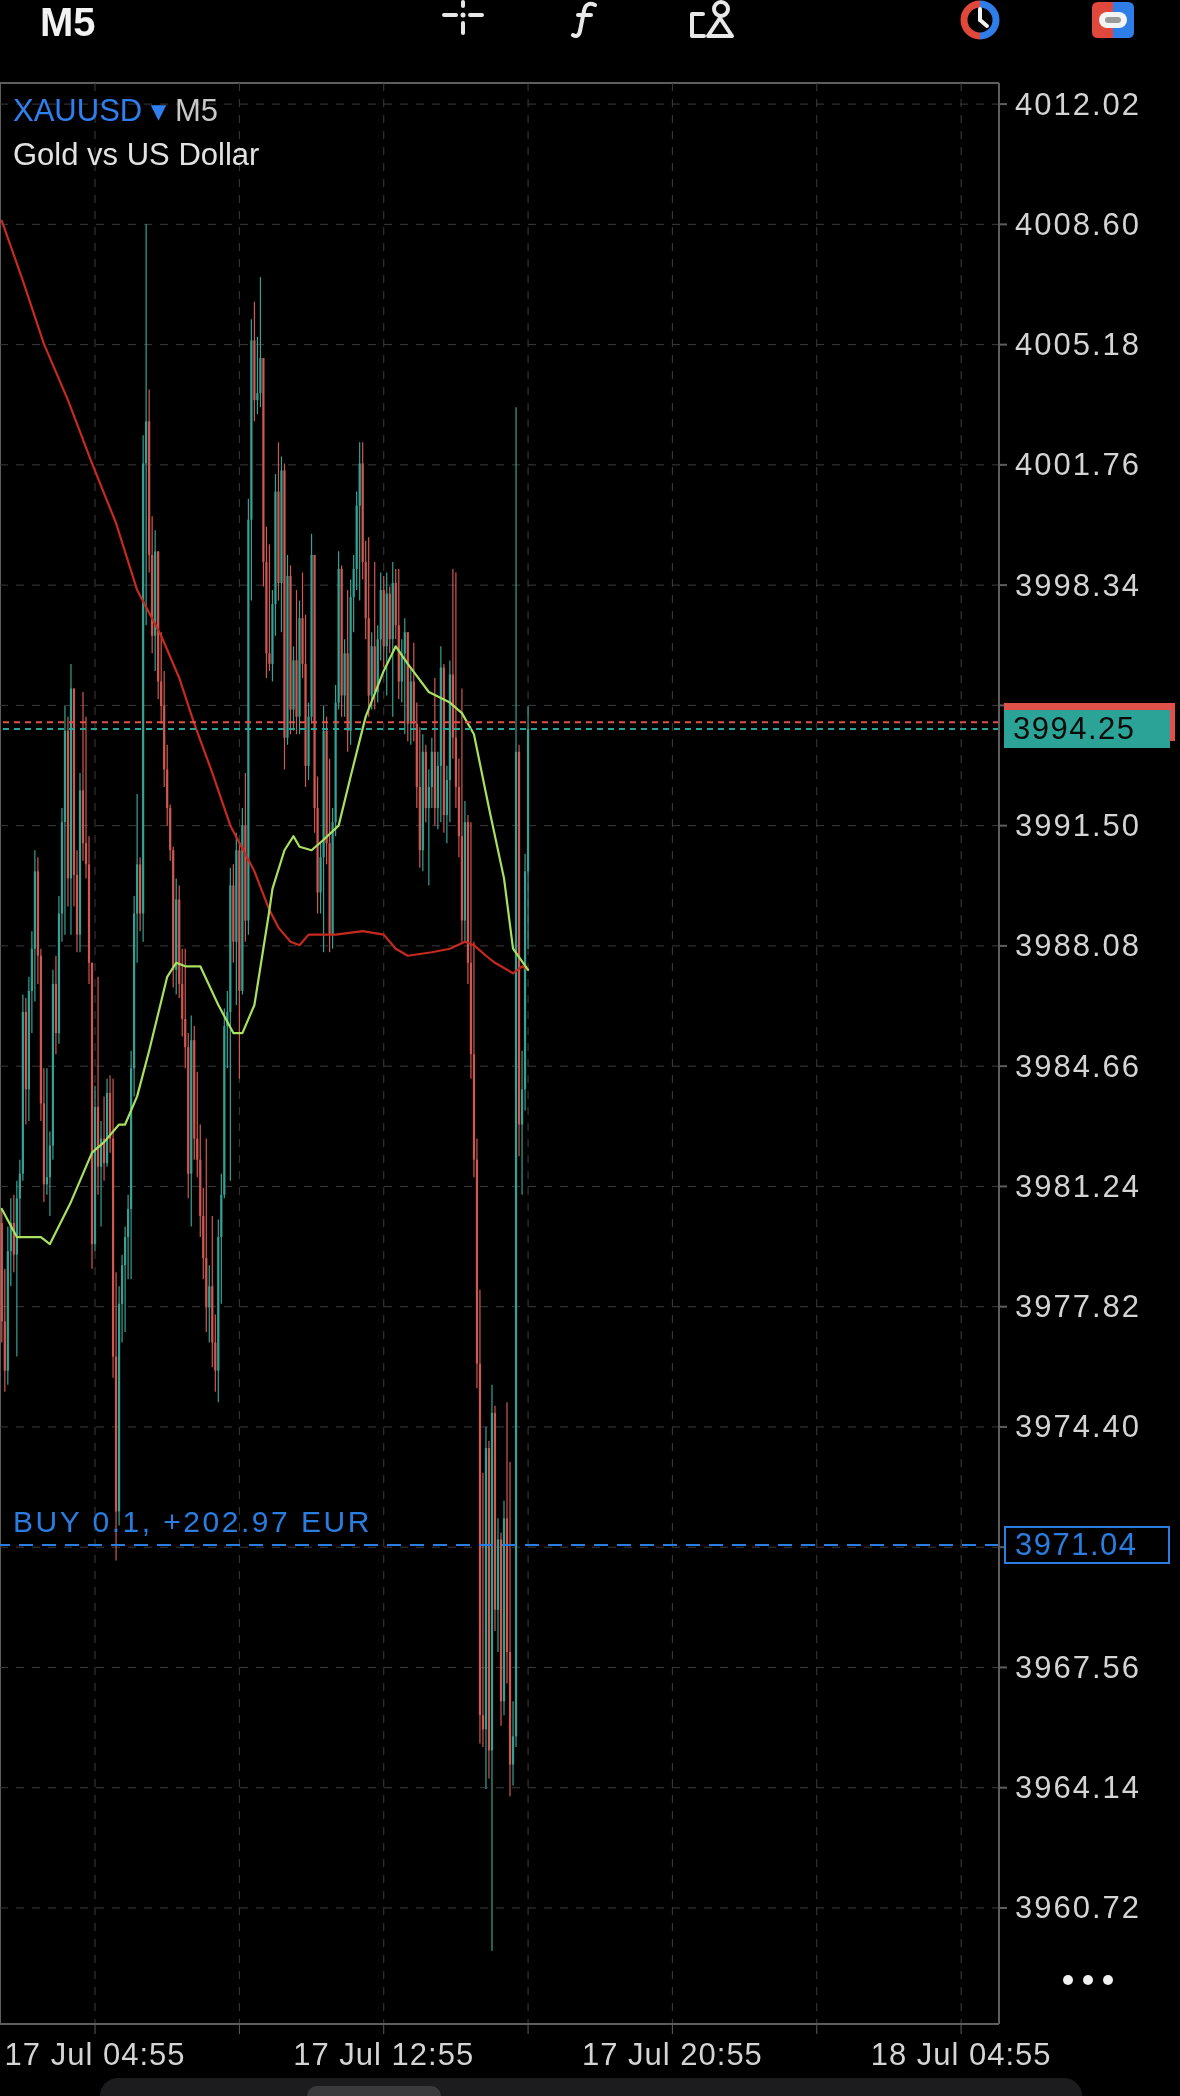 The image size is (1180, 2096). I want to click on text: M5, so click(68, 22).